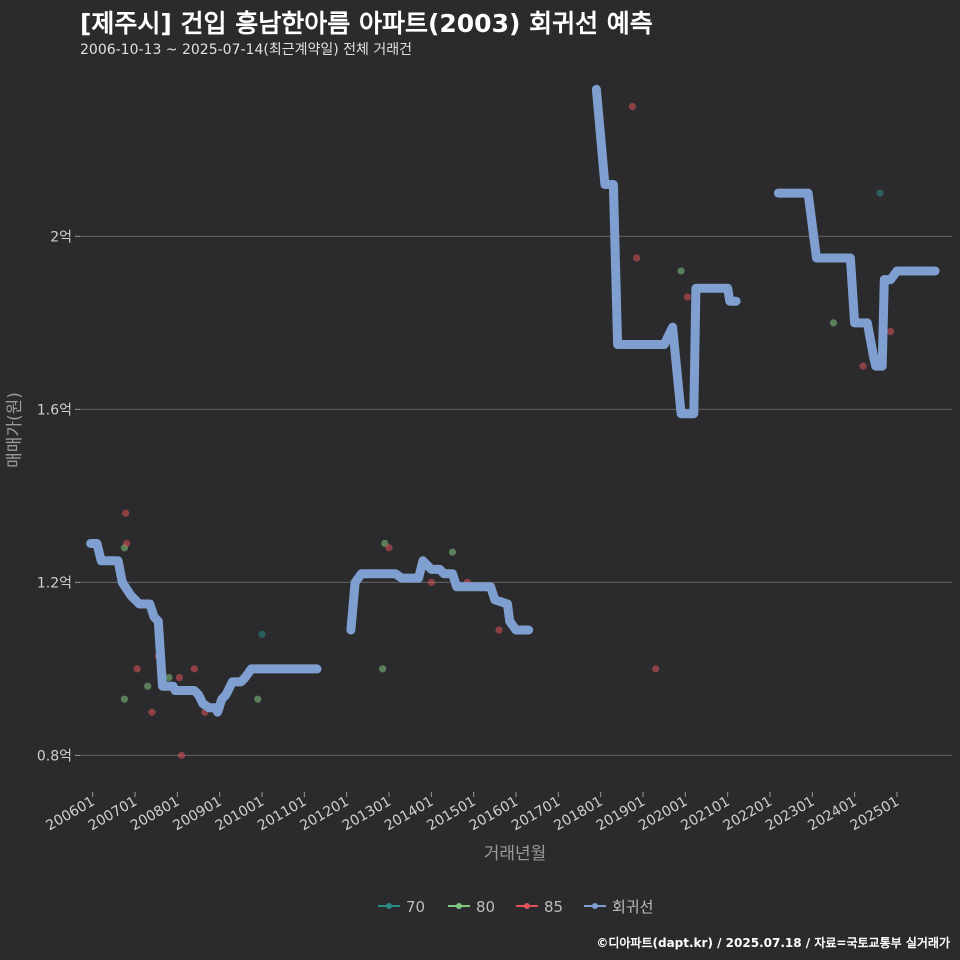  I want to click on legend: 70 80 85 회귀선, so click(515, 907).